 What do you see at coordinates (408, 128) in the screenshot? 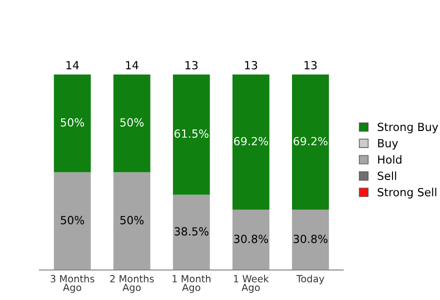
I see `legend-label: Strong Buy` at bounding box center [408, 128].